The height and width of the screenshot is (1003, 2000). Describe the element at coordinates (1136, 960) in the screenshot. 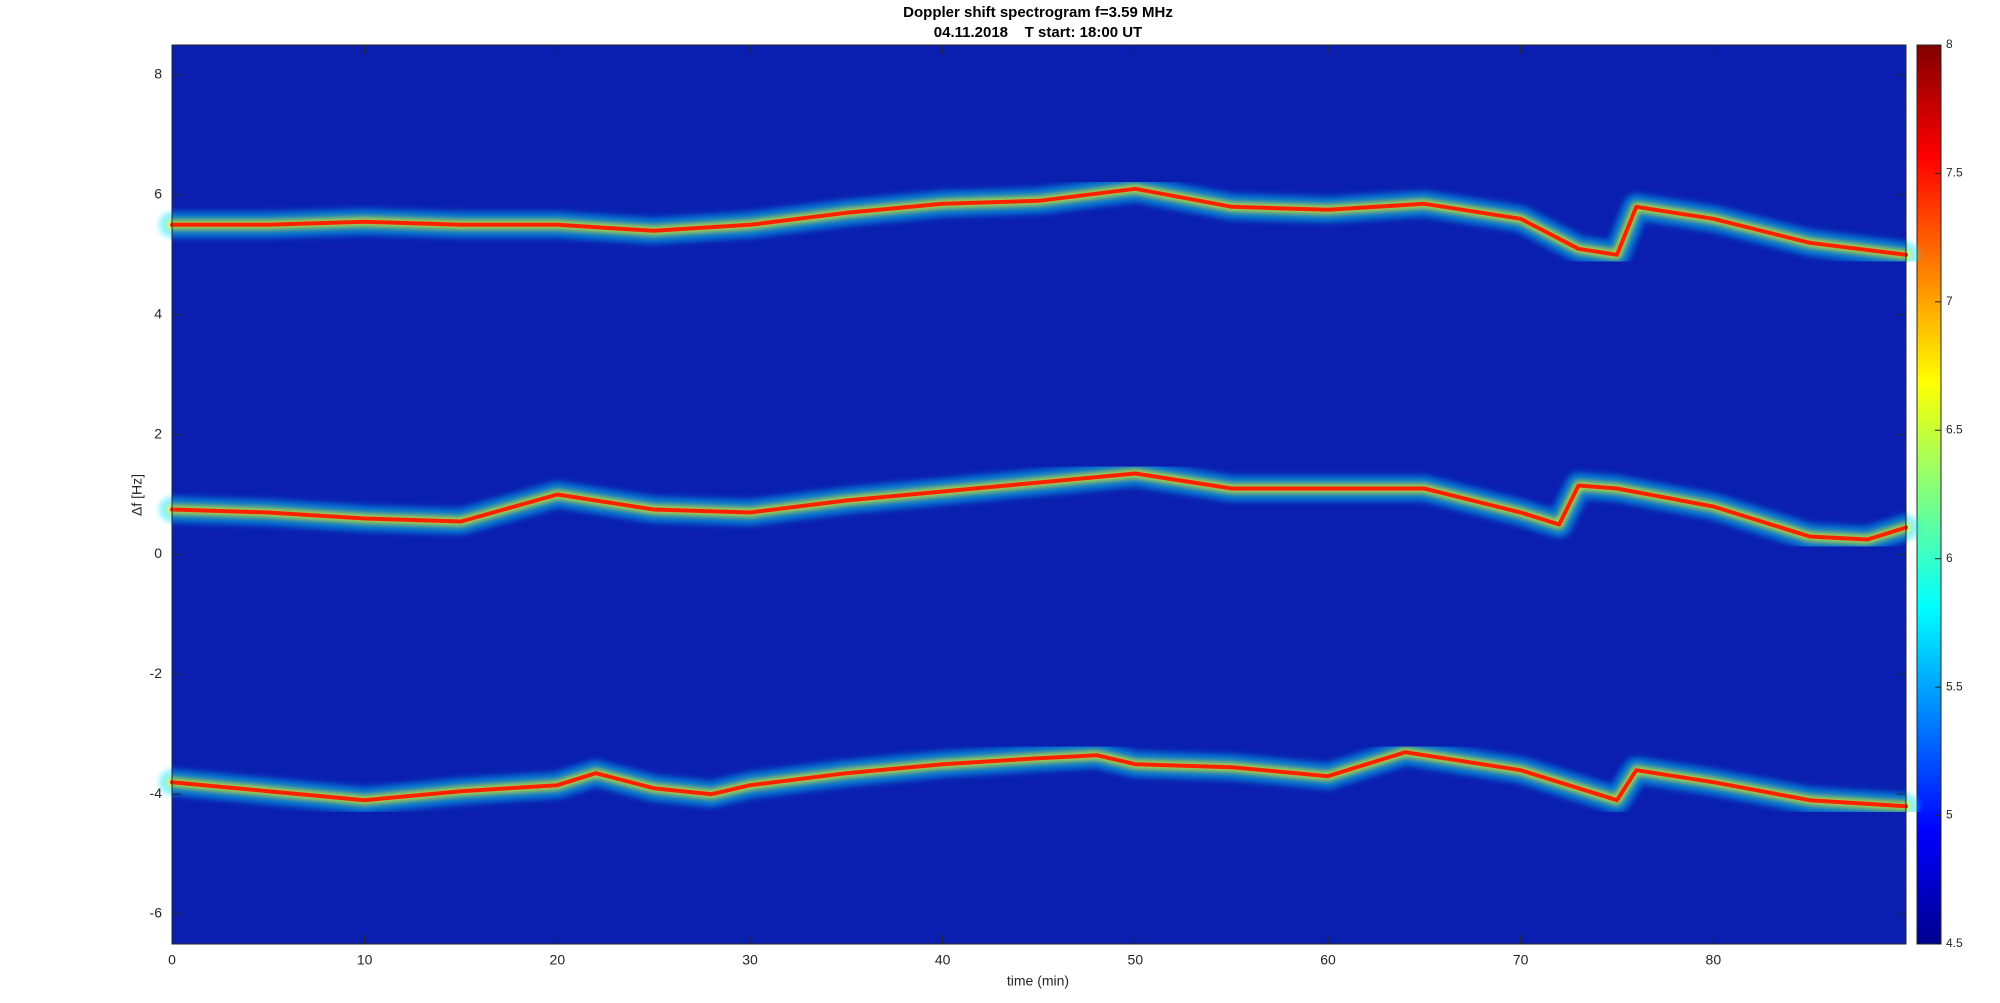

I see `x-tick-label: 50` at that location.